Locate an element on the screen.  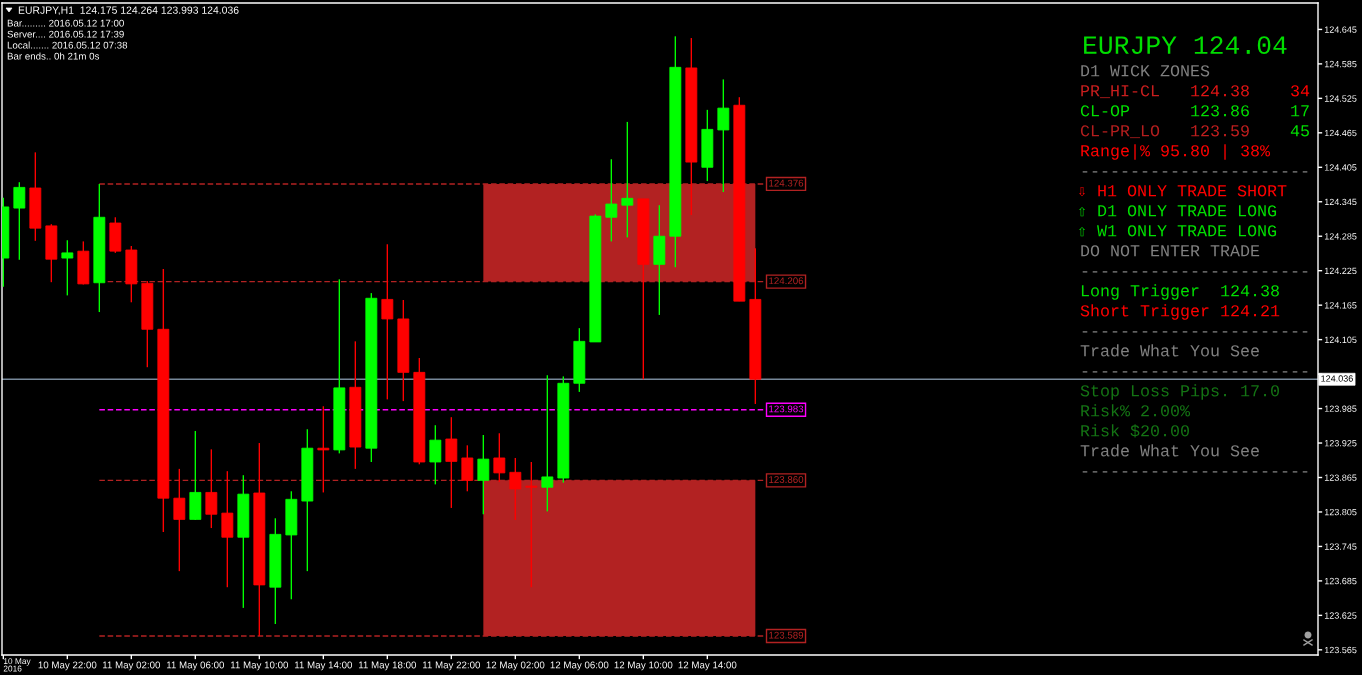
annotation: D1 WICK ZONES is located at coordinates (1145, 71).